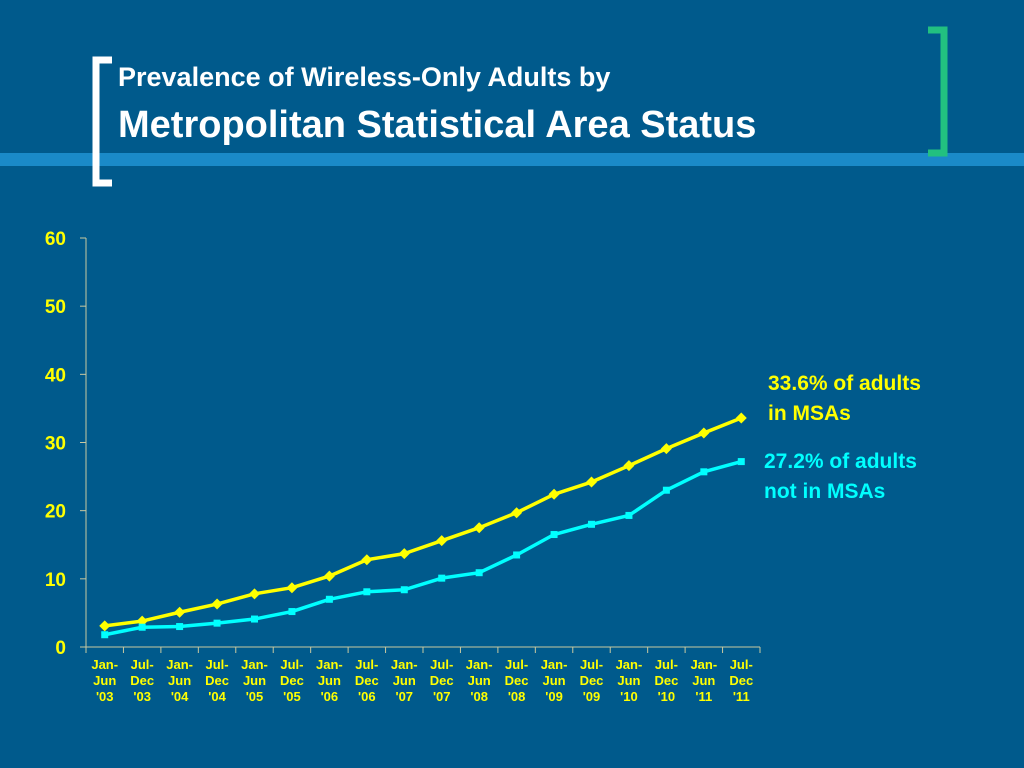 The width and height of the screenshot is (1024, 768). I want to click on x-tick-label-line: '08, so click(479, 696).